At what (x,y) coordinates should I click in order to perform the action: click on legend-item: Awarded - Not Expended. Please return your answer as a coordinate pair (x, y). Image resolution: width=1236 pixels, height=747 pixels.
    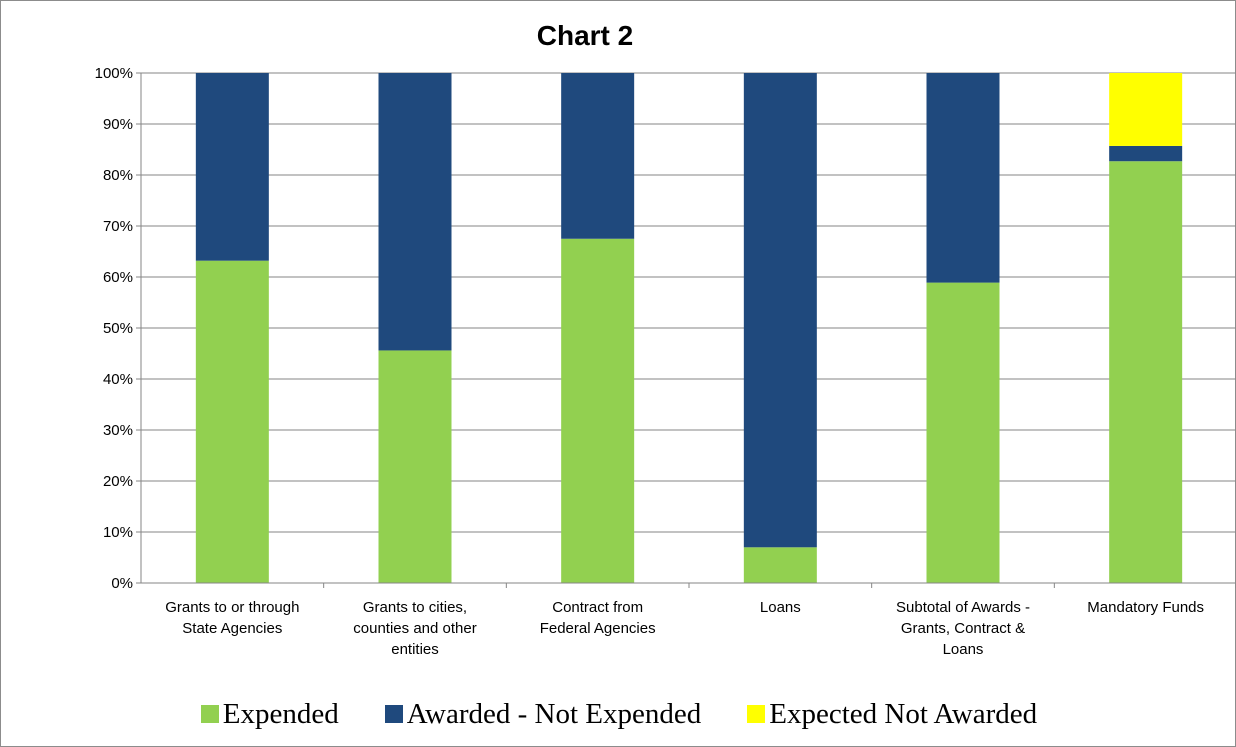
    Looking at the image, I should click on (543, 714).